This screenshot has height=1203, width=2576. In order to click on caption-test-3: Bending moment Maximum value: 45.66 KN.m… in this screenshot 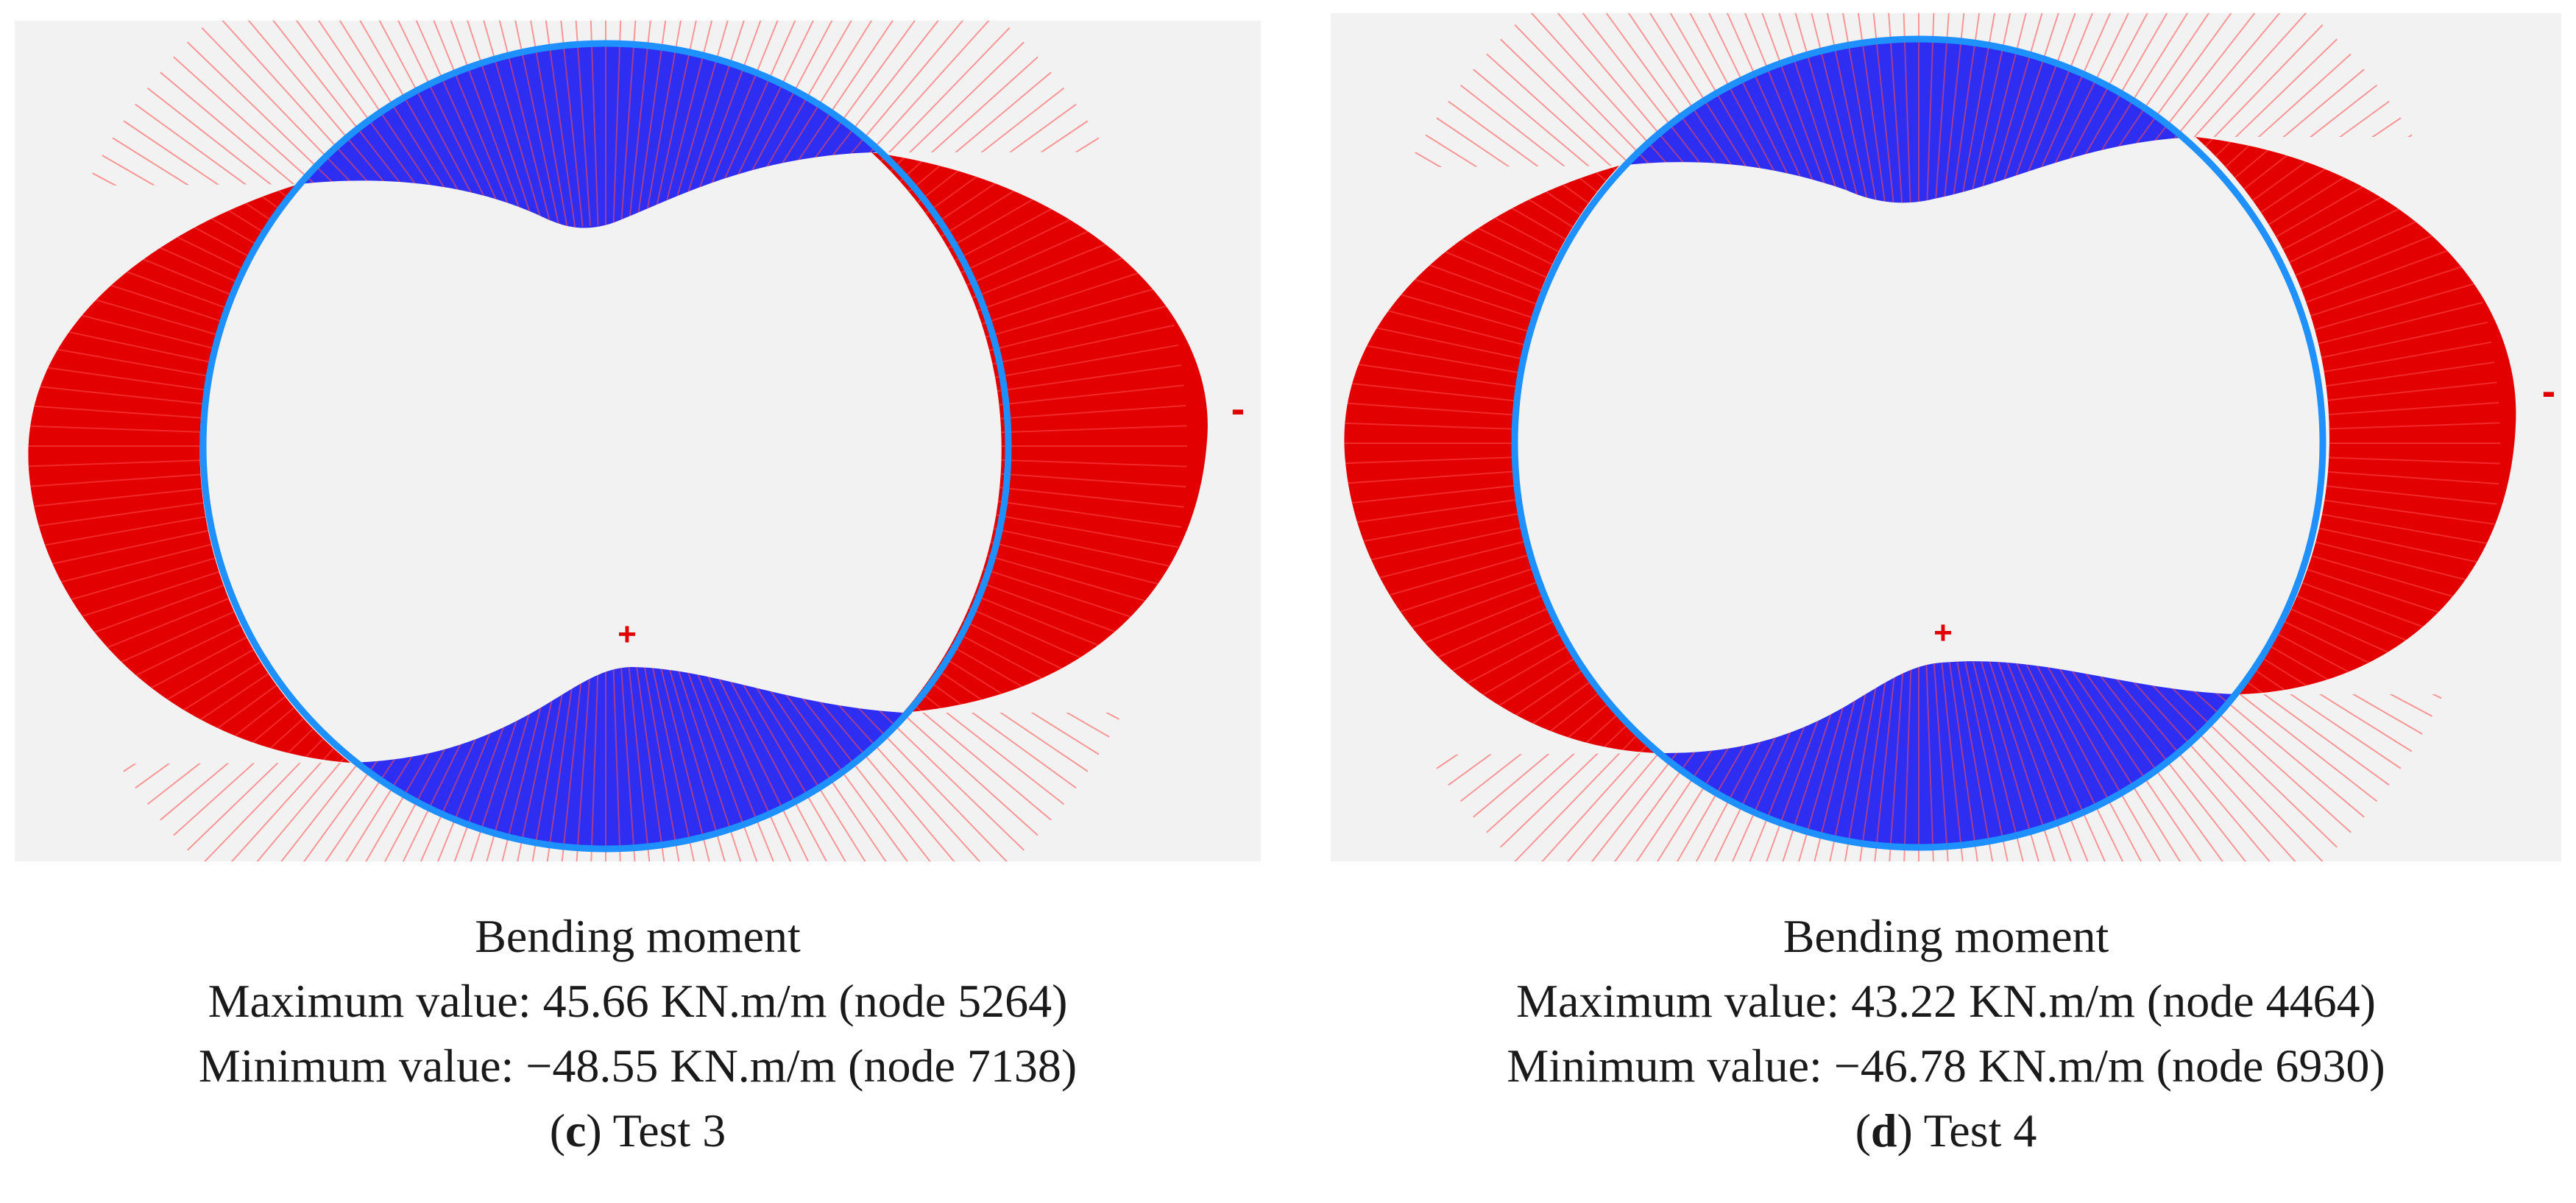, I will do `click(638, 1033)`.